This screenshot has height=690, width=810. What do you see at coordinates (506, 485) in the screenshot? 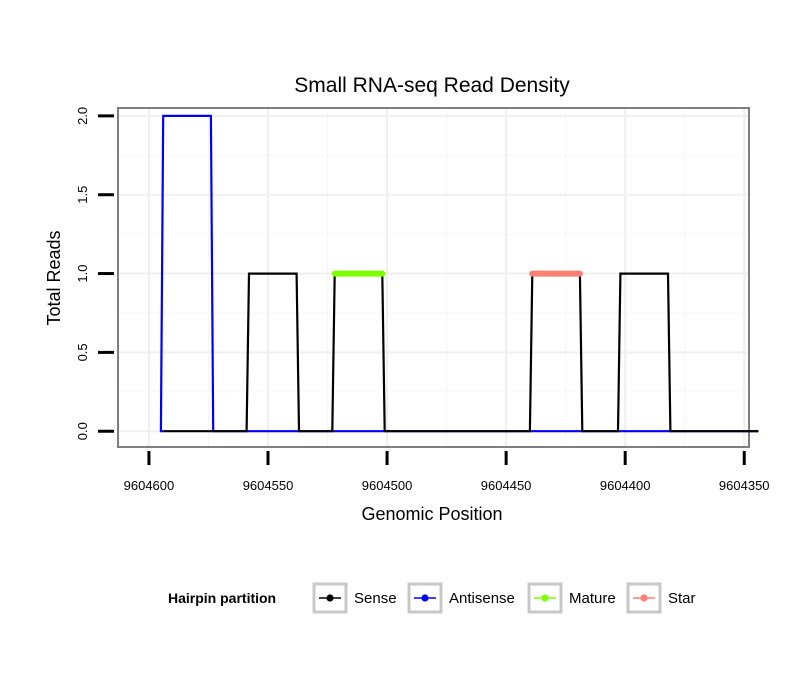
I see `x-tick-label: 9604450` at bounding box center [506, 485].